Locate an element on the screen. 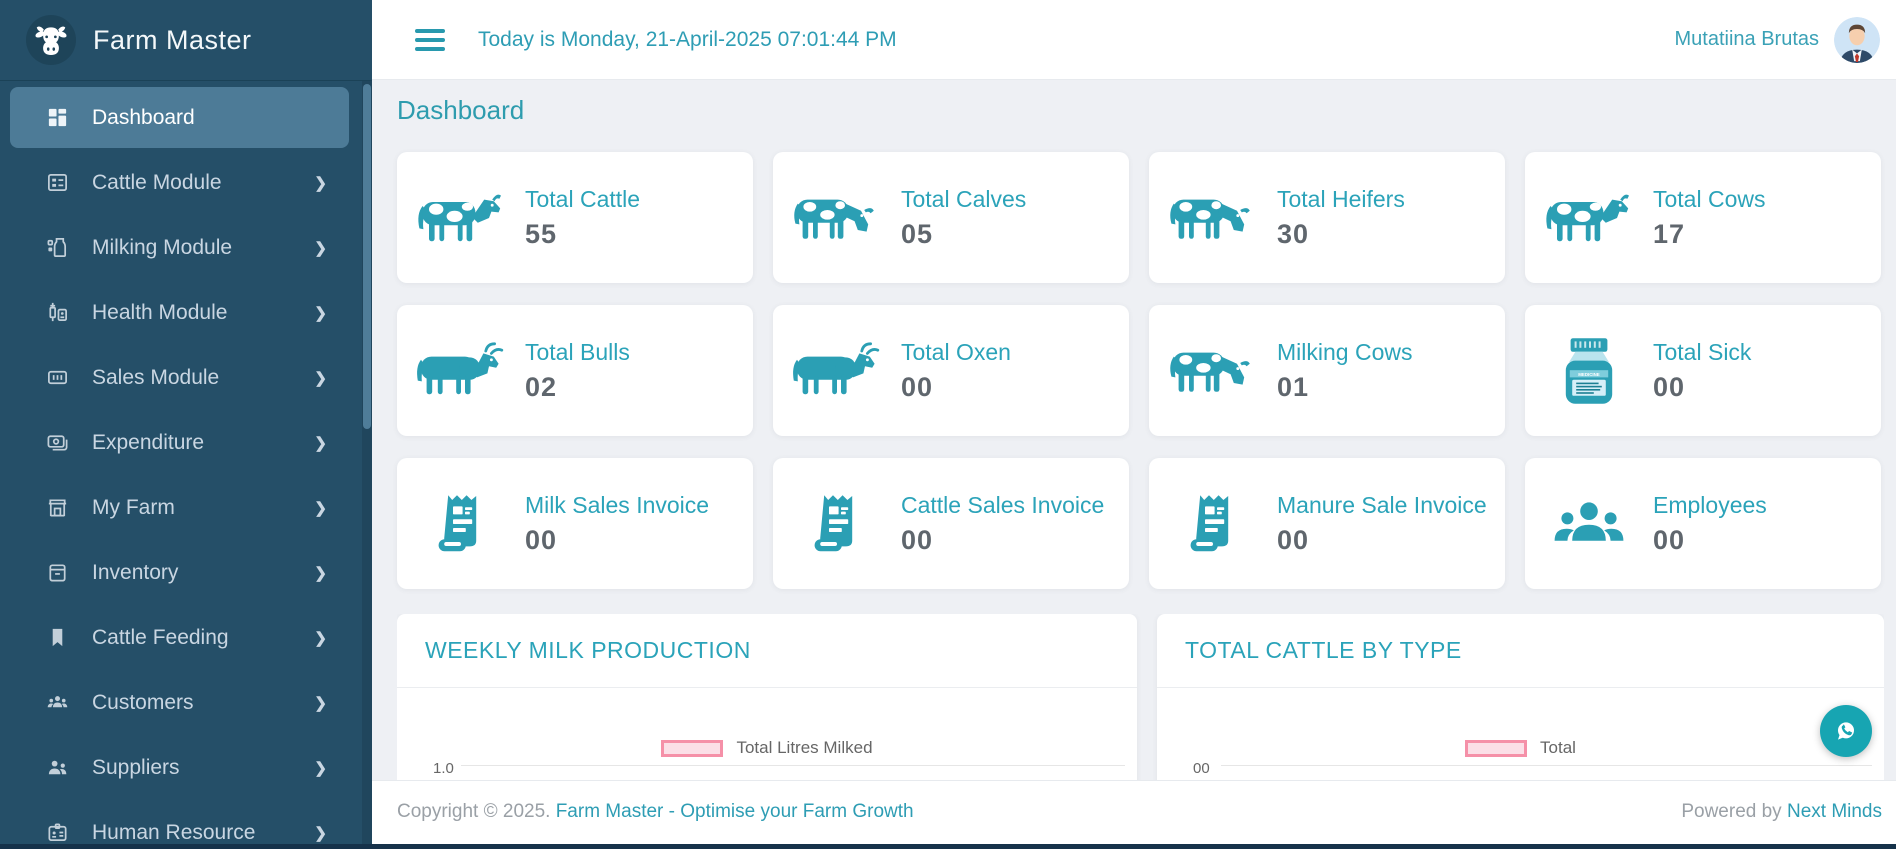 The width and height of the screenshot is (1896, 849). card-title: Total Bulls is located at coordinates (577, 351).